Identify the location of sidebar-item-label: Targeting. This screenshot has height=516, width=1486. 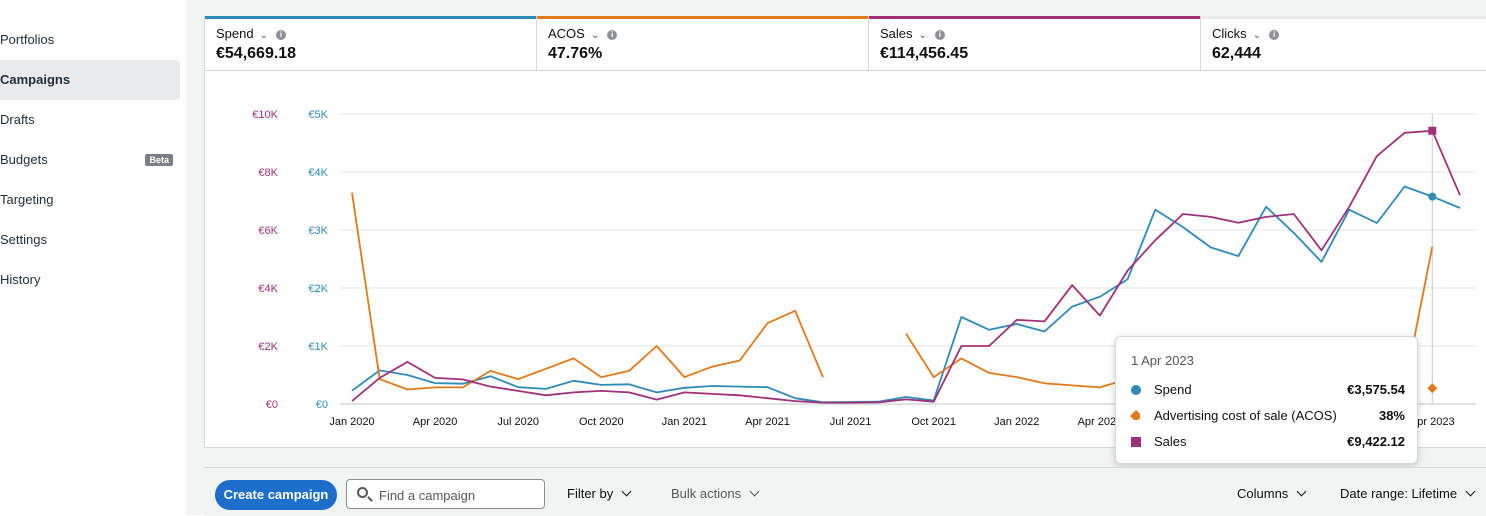
(27, 199).